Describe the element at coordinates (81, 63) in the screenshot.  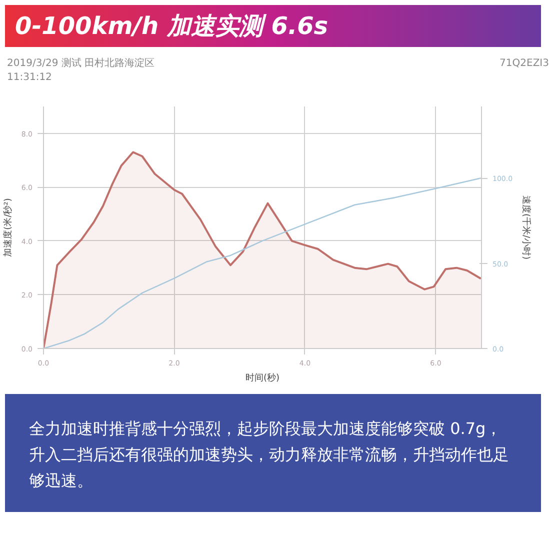
I see `text: 2019/3/29 测试 田村北路海淀区` at that location.